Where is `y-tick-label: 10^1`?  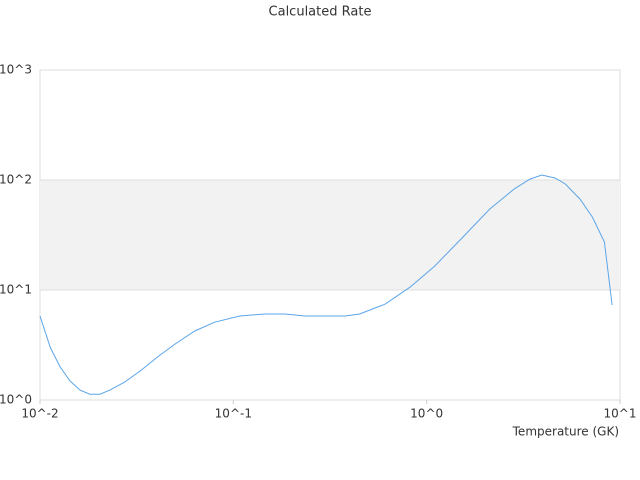 y-tick-label: 10^1 is located at coordinates (16, 290).